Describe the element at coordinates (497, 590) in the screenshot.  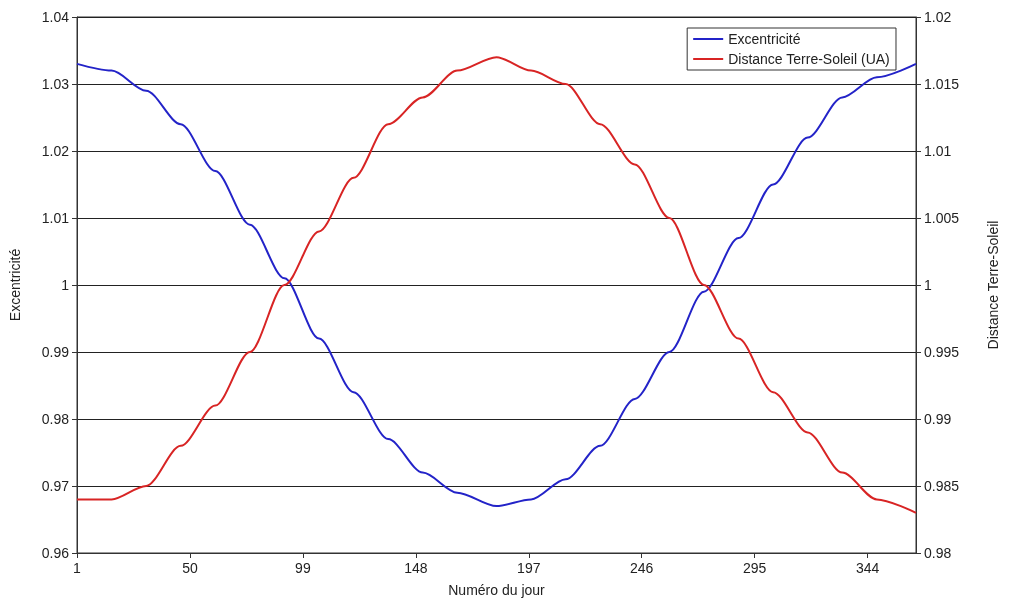
I see `x-axis-title: Numéro du jour` at that location.